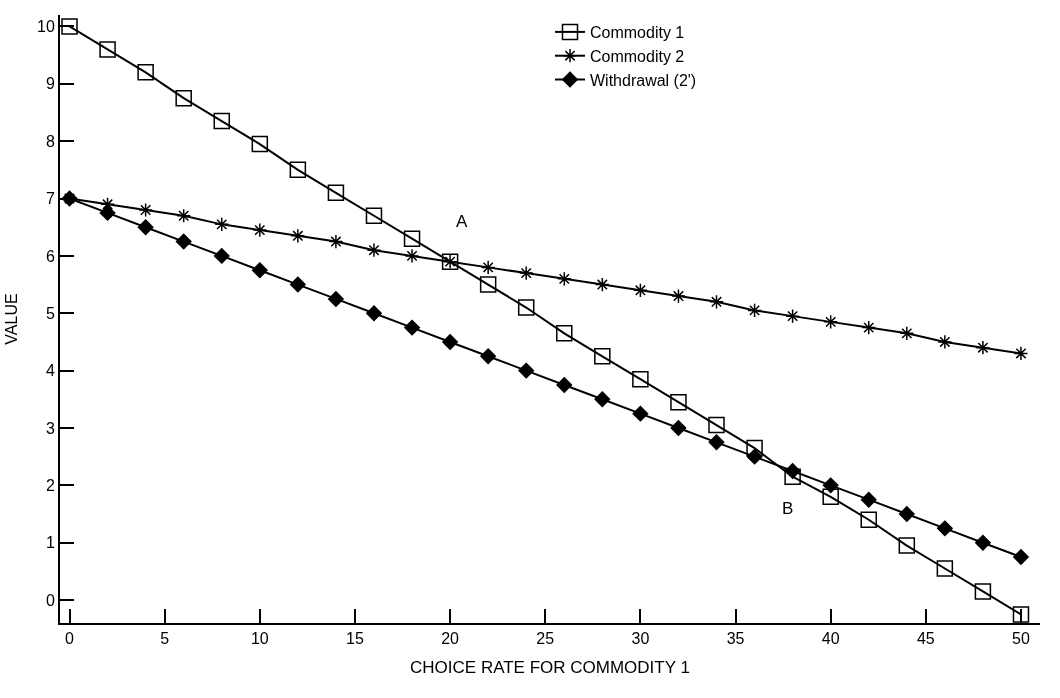  I want to click on y-tick-label: 7, so click(50, 199).